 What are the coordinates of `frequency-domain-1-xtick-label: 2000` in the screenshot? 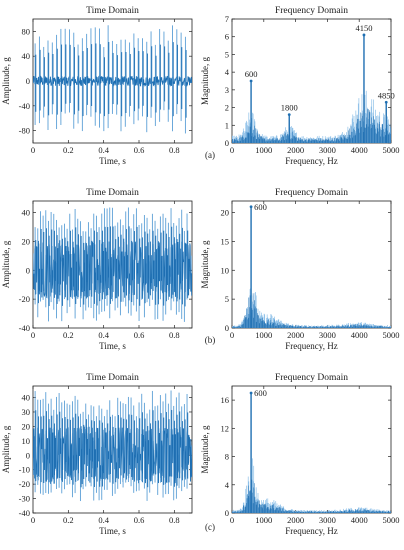 It's located at (295, 335).